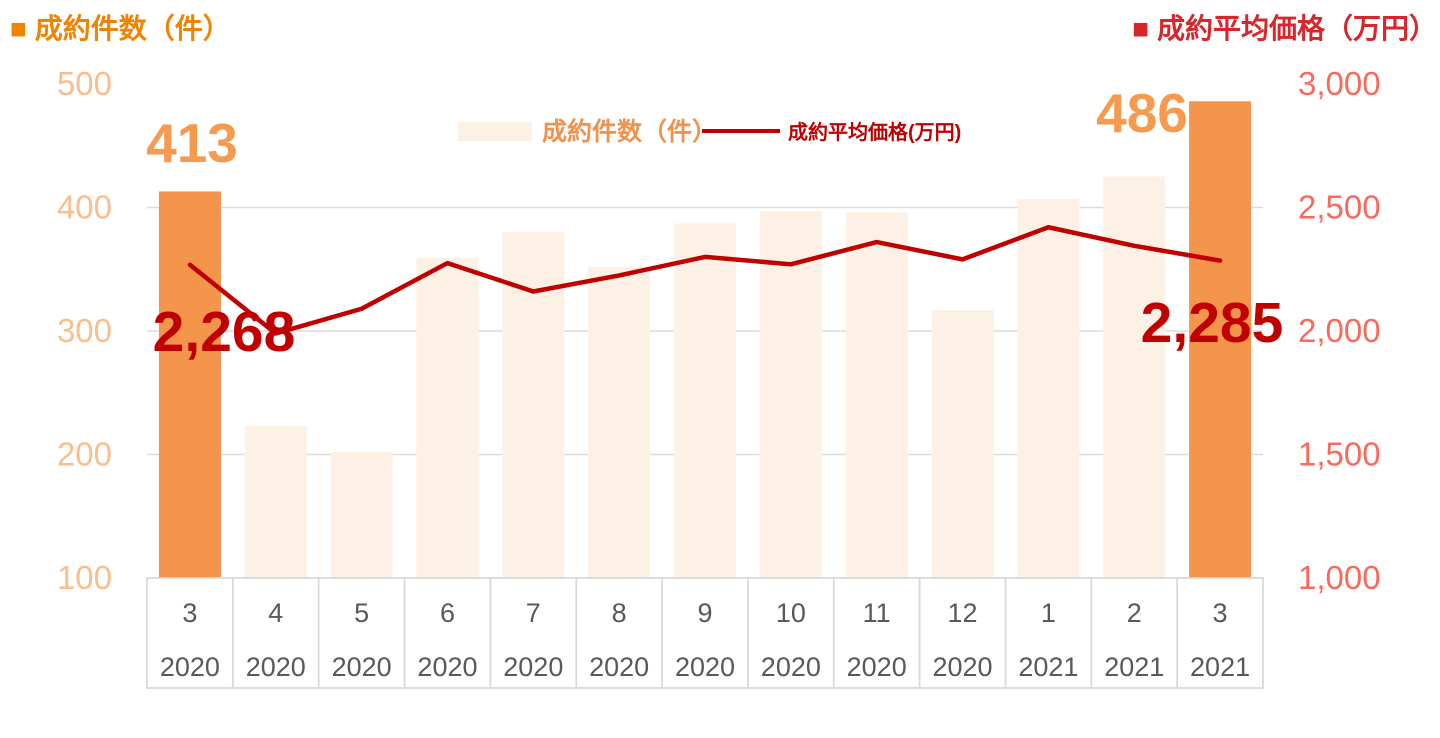 The height and width of the screenshot is (738, 1440). I want to click on right-axis-tick: 2,000, so click(1339, 330).